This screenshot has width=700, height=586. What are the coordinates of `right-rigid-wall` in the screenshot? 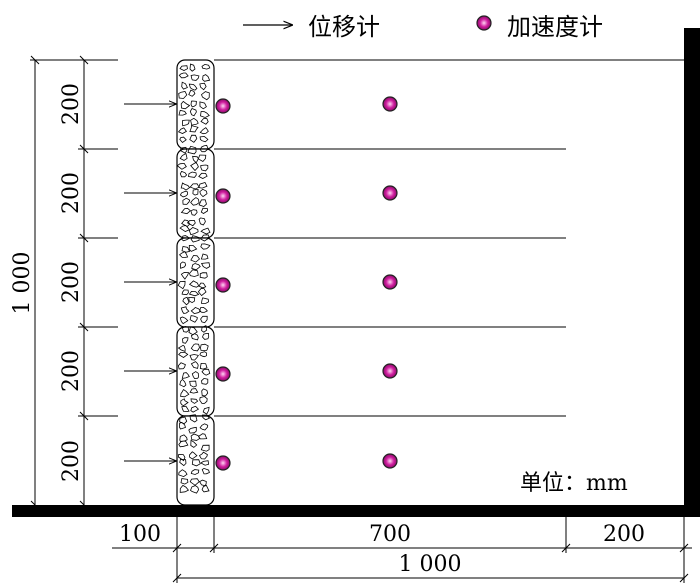 It's located at (692, 272).